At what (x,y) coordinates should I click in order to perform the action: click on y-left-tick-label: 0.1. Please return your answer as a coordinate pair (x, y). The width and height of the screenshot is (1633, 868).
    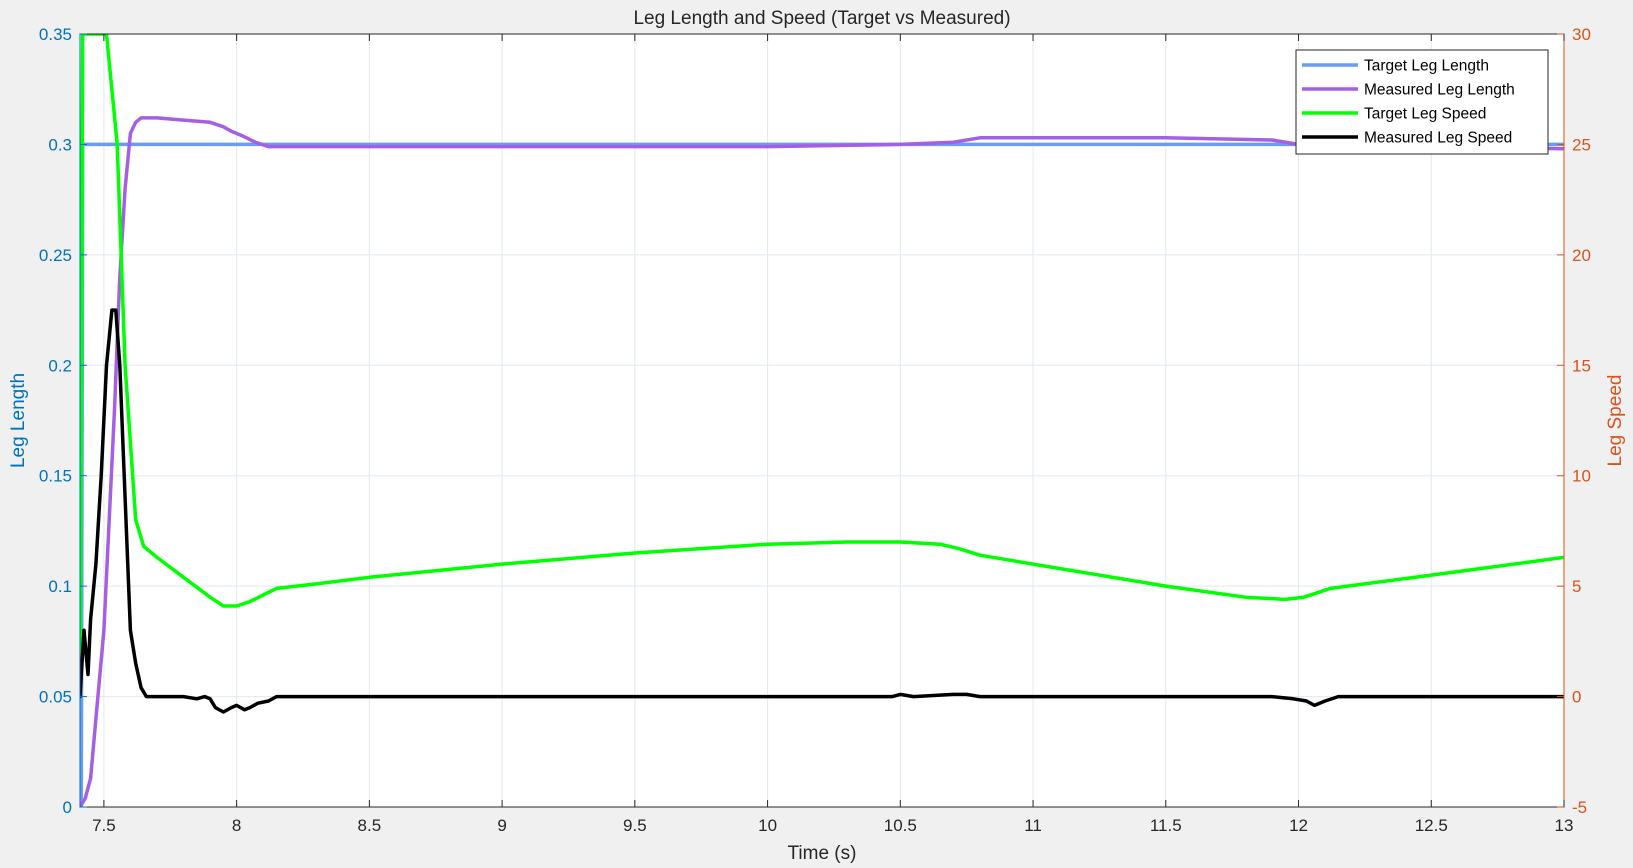
    Looking at the image, I should click on (60, 586).